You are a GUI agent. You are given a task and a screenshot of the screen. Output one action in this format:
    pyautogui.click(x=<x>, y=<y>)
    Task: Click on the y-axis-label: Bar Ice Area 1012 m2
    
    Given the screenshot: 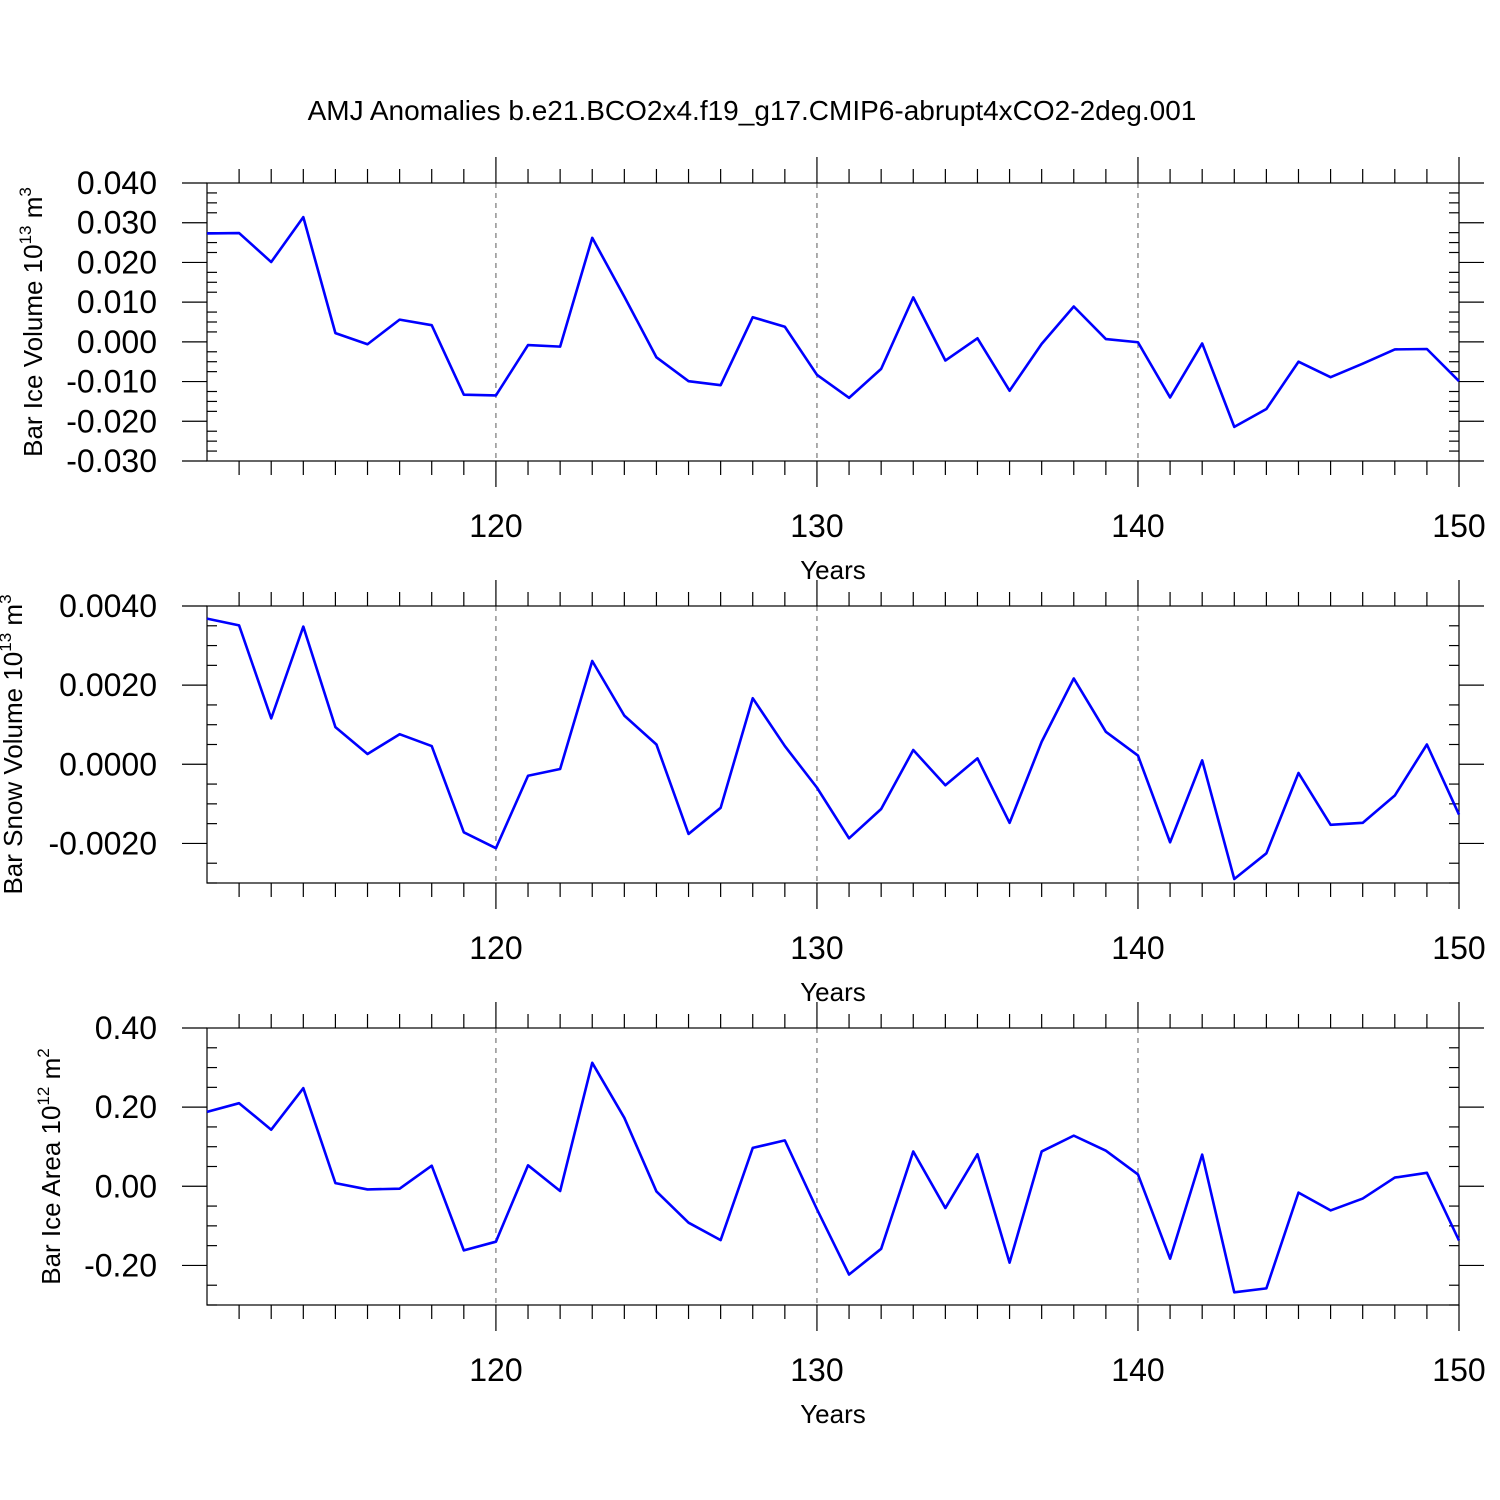 What is the action you would take?
    pyautogui.click(x=50, y=1166)
    